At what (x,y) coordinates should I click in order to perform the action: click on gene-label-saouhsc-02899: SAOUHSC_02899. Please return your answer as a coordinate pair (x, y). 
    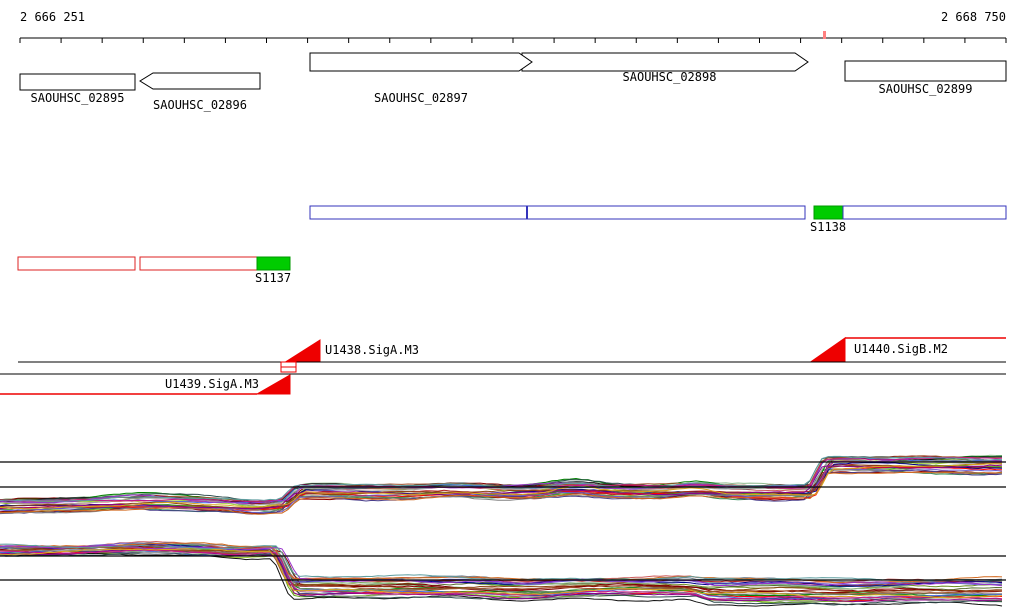
    Looking at the image, I should click on (925, 89).